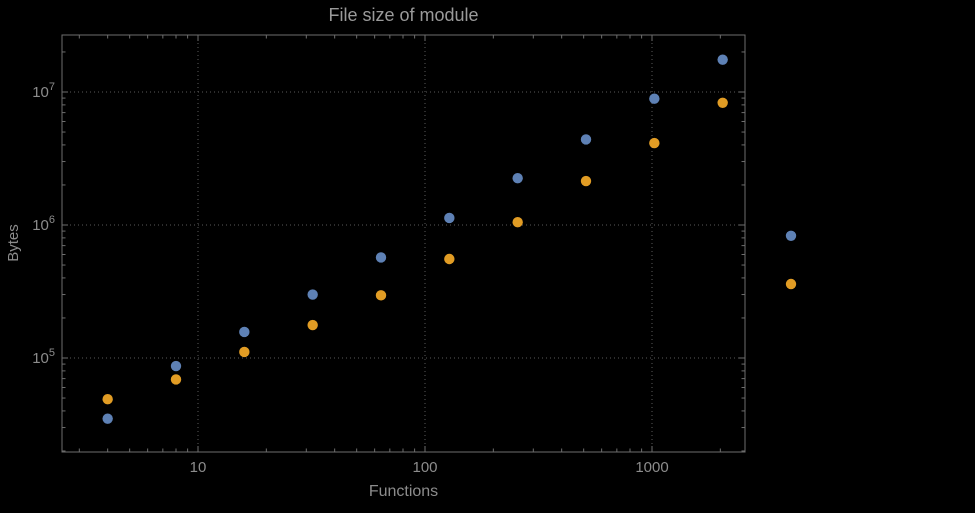  I want to click on x-tick-label: 100, so click(424, 467).